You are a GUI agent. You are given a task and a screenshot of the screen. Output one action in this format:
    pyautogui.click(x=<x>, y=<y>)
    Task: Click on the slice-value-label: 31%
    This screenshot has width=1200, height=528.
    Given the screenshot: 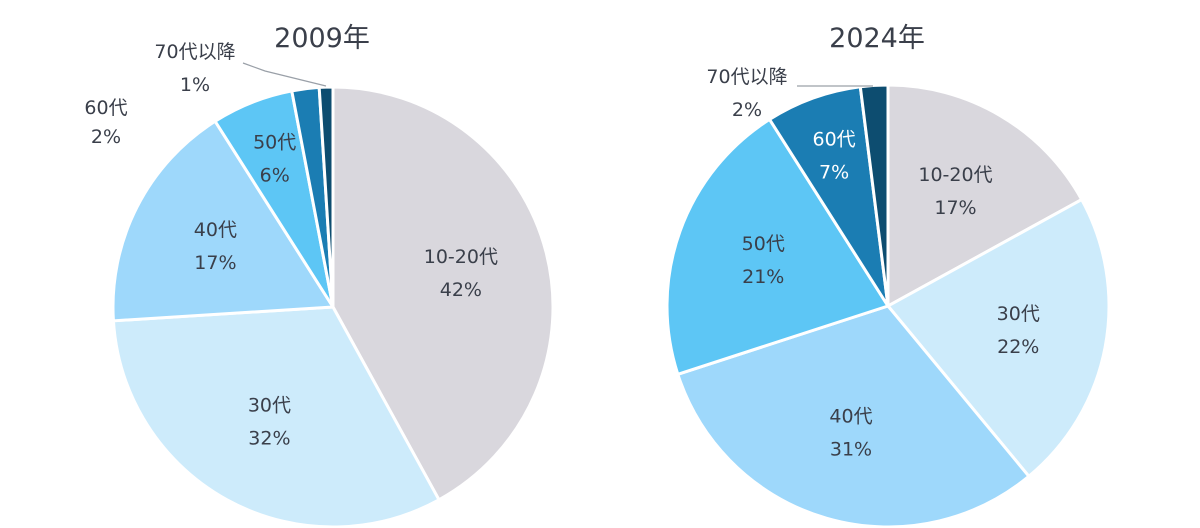 What is the action you would take?
    pyautogui.click(x=851, y=449)
    